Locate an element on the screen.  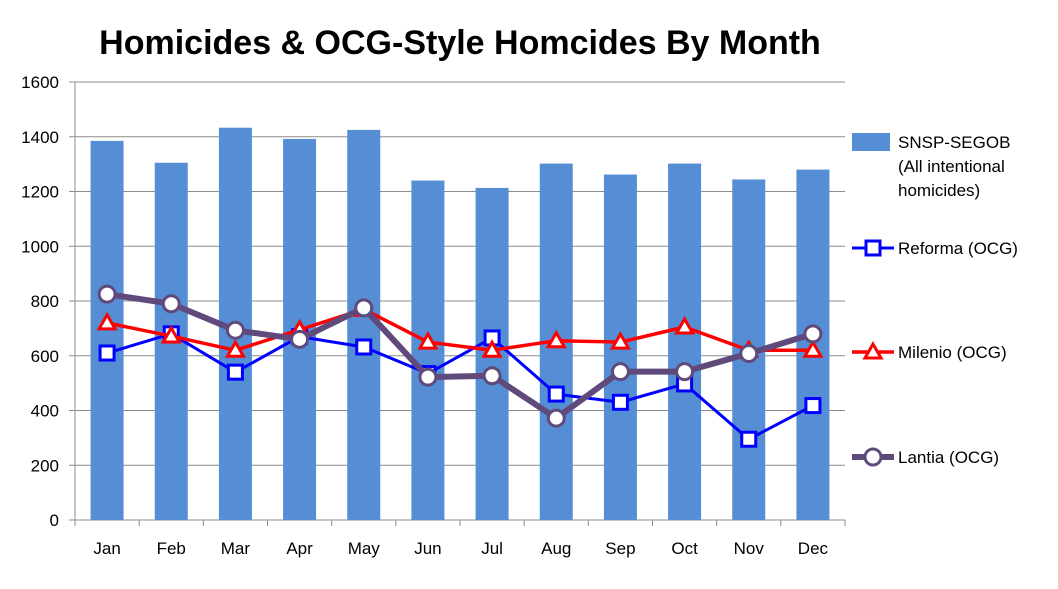
legend-swatch is located at coordinates (871, 142).